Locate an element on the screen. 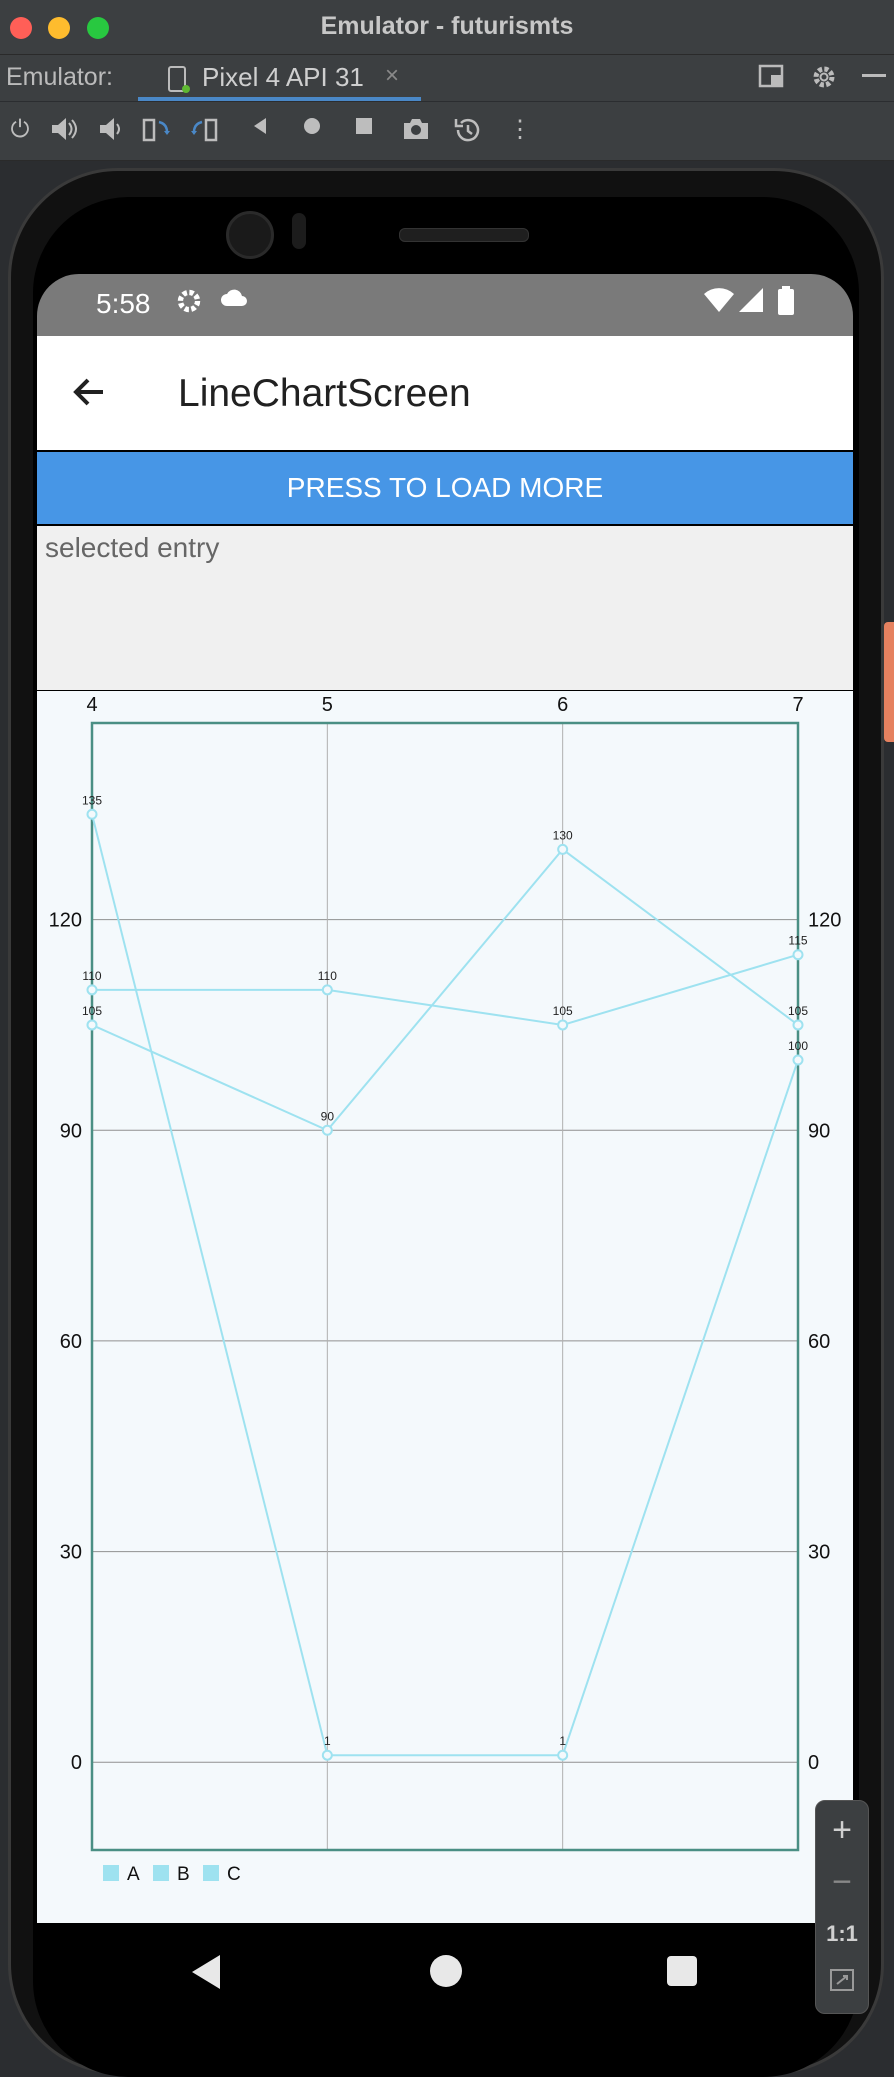  nav-back-icon is located at coordinates (206, 1972).